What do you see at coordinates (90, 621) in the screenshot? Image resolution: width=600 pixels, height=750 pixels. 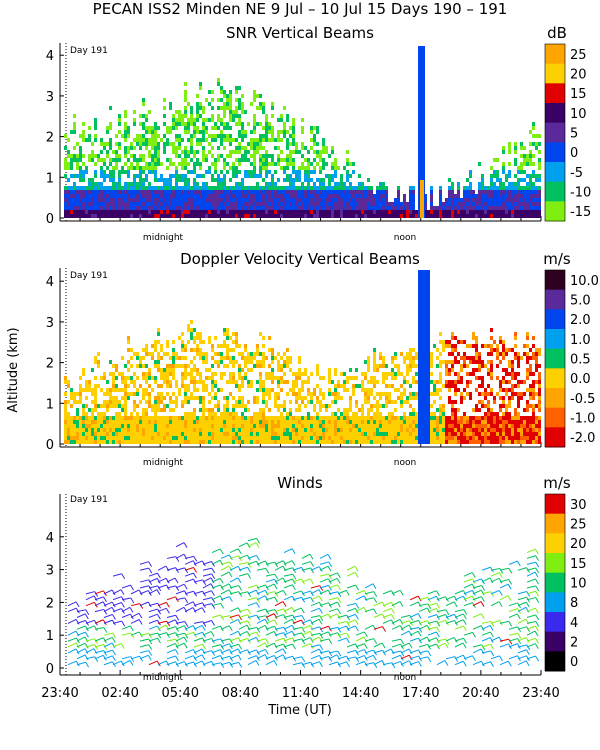 I see `wind-barb-shaft` at bounding box center [90, 621].